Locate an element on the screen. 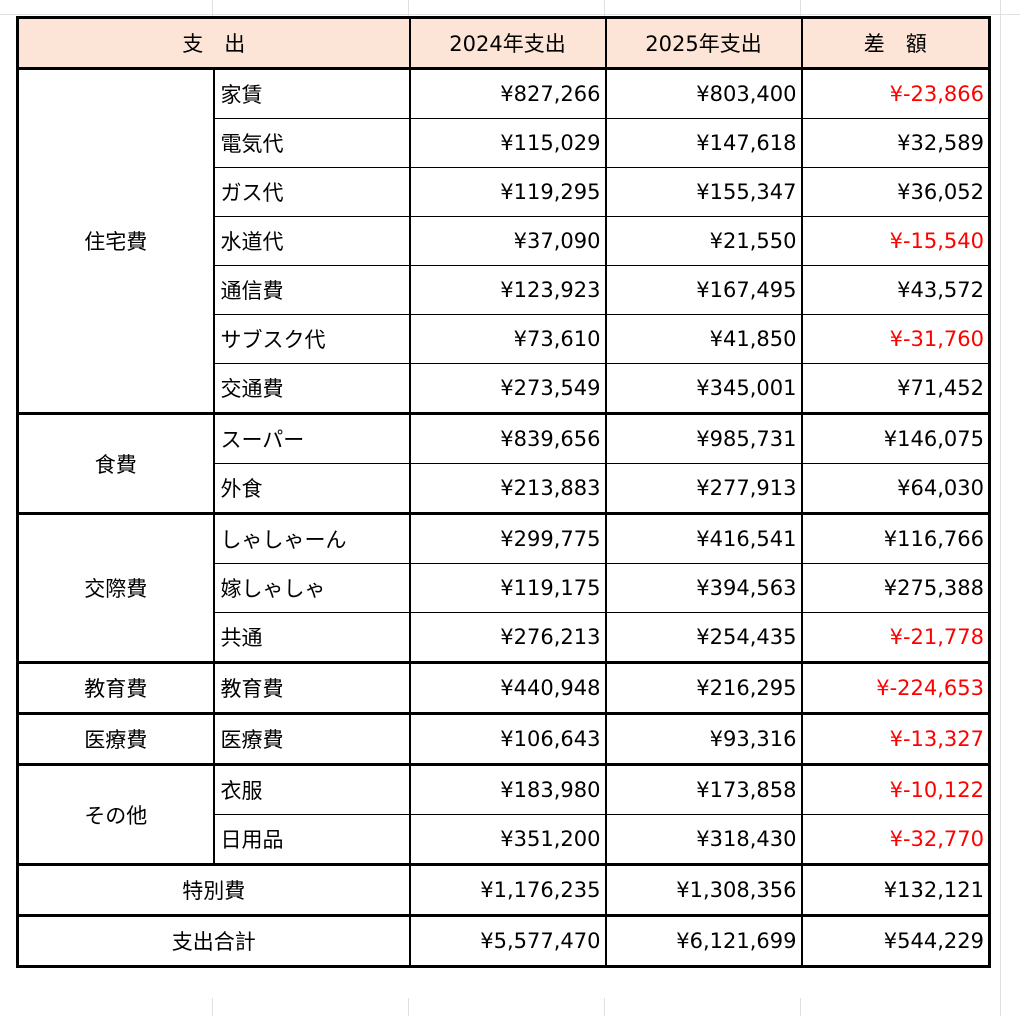  item-name: 通信費 is located at coordinates (311, 290).